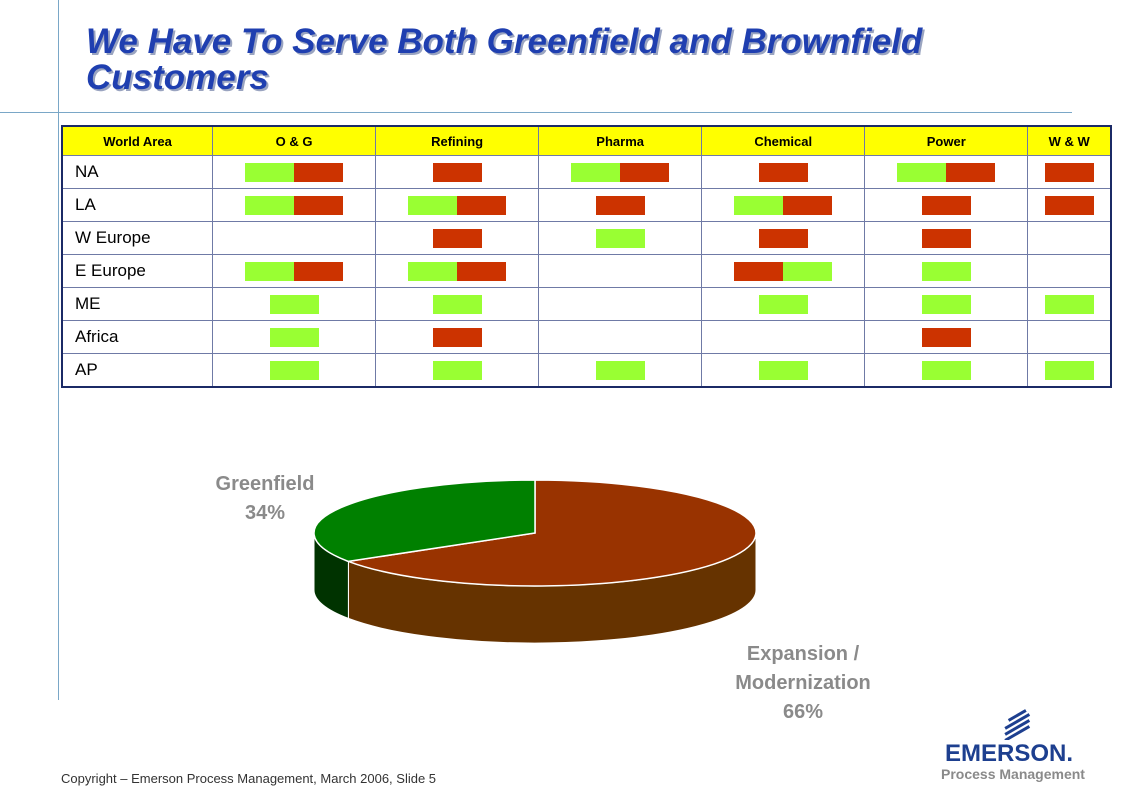 Image resolution: width=1122 pixels, height=793 pixels. Describe the element at coordinates (137, 336) in the screenshot. I see `world-area-cell: Africa` at that location.